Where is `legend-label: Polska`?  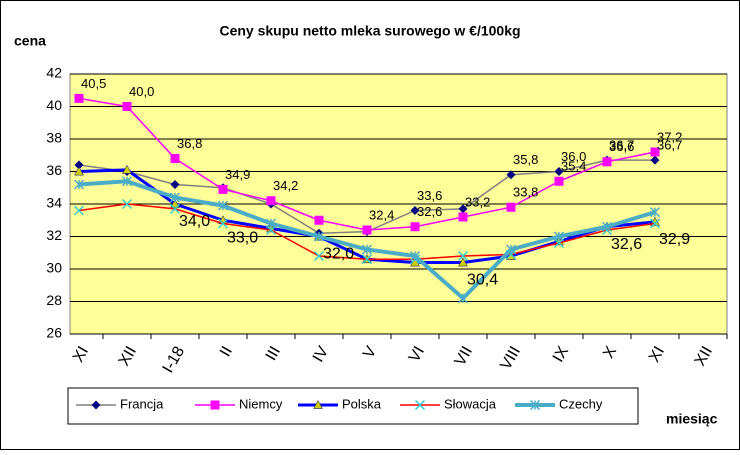 legend-label: Polska is located at coordinates (362, 403).